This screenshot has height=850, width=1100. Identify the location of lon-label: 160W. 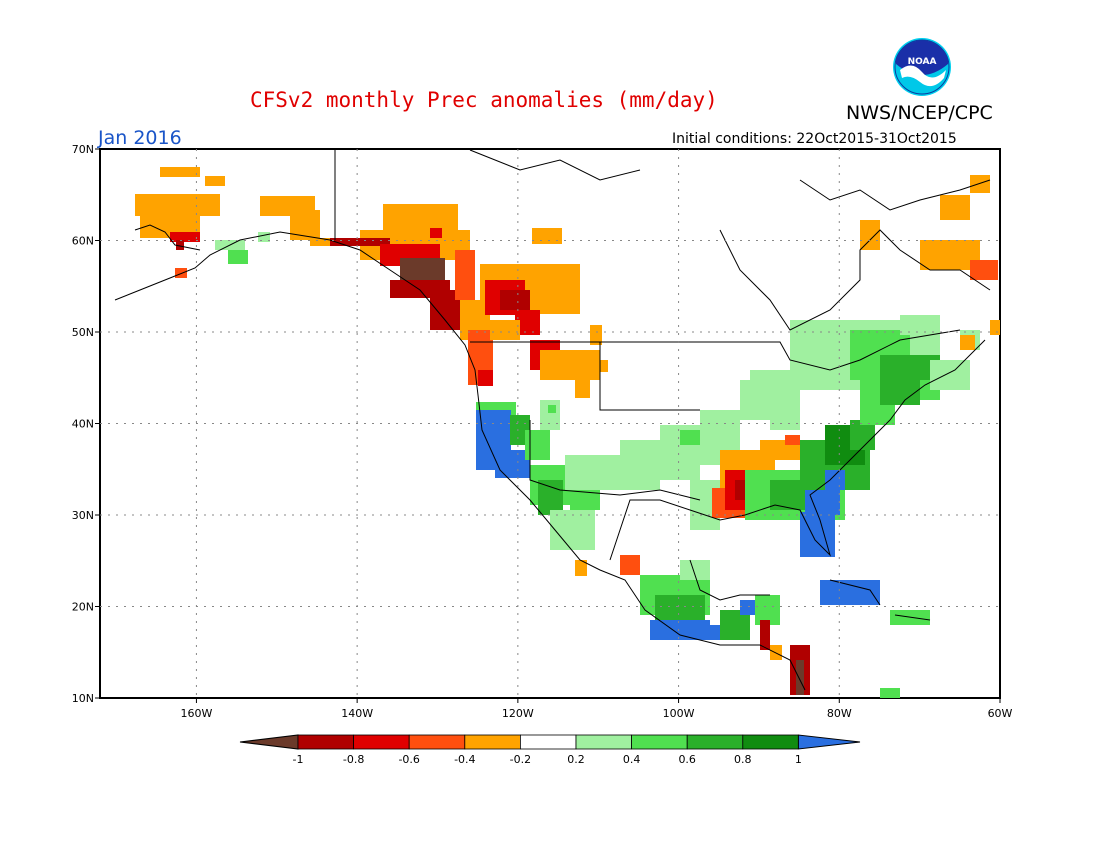
(196, 713).